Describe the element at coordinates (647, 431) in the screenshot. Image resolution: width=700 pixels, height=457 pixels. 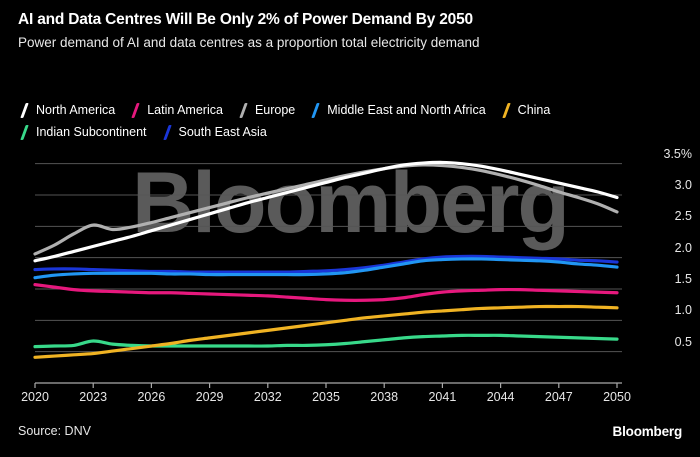
I see `bloomberg-logo: Bloomberg` at that location.